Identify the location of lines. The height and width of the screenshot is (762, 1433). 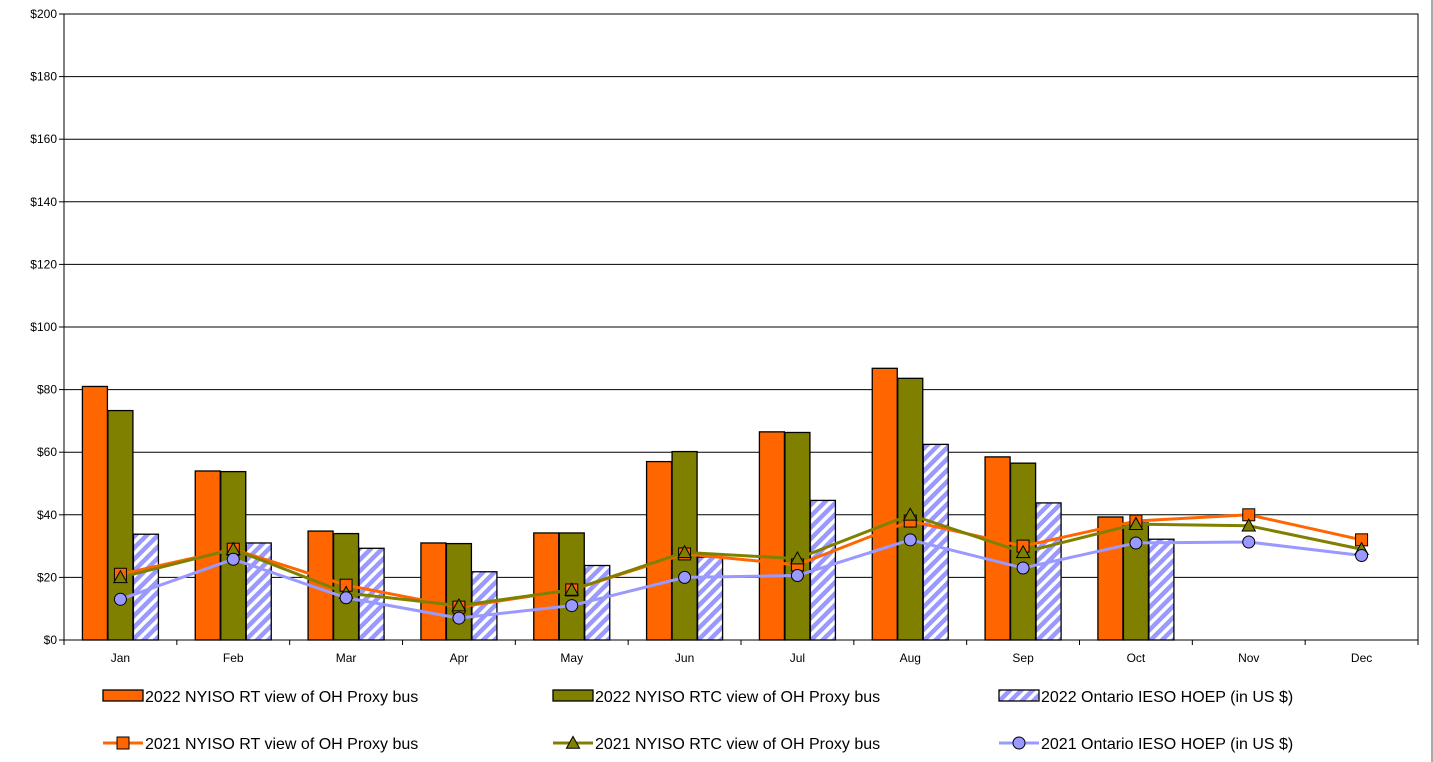
(741, 566).